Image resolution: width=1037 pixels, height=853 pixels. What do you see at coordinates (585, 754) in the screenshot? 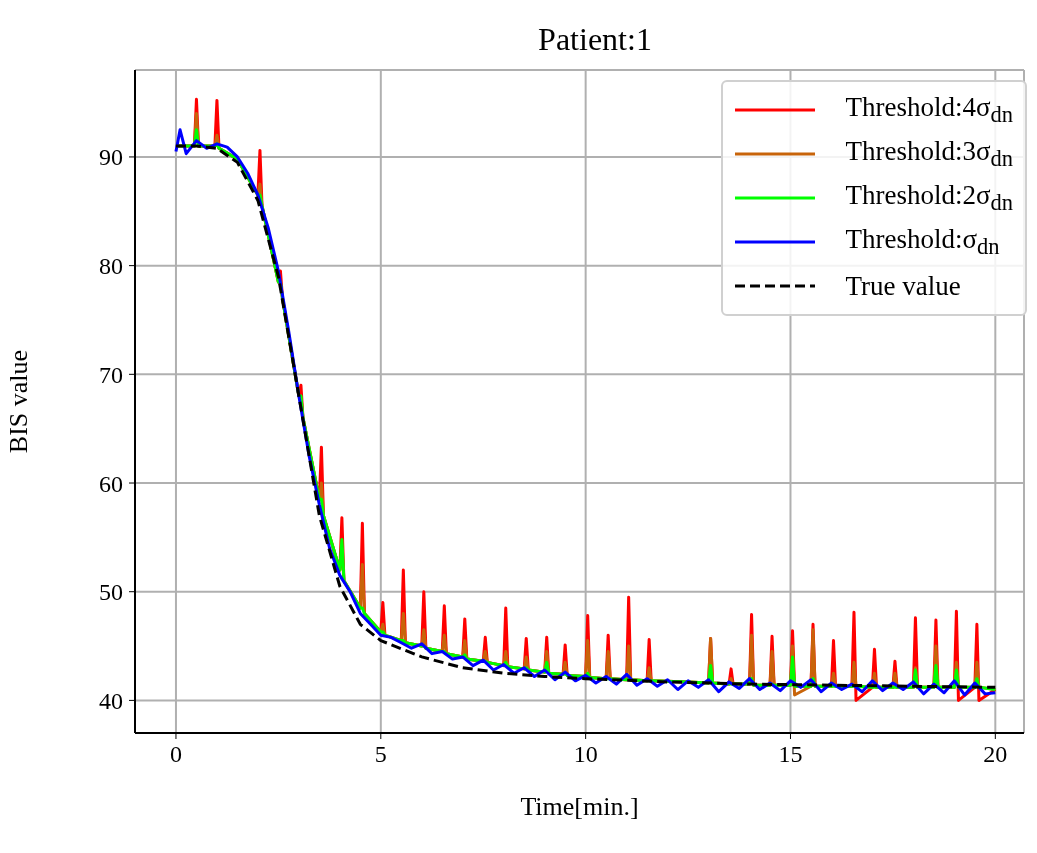
I see `x-tick-label: 10` at bounding box center [585, 754].